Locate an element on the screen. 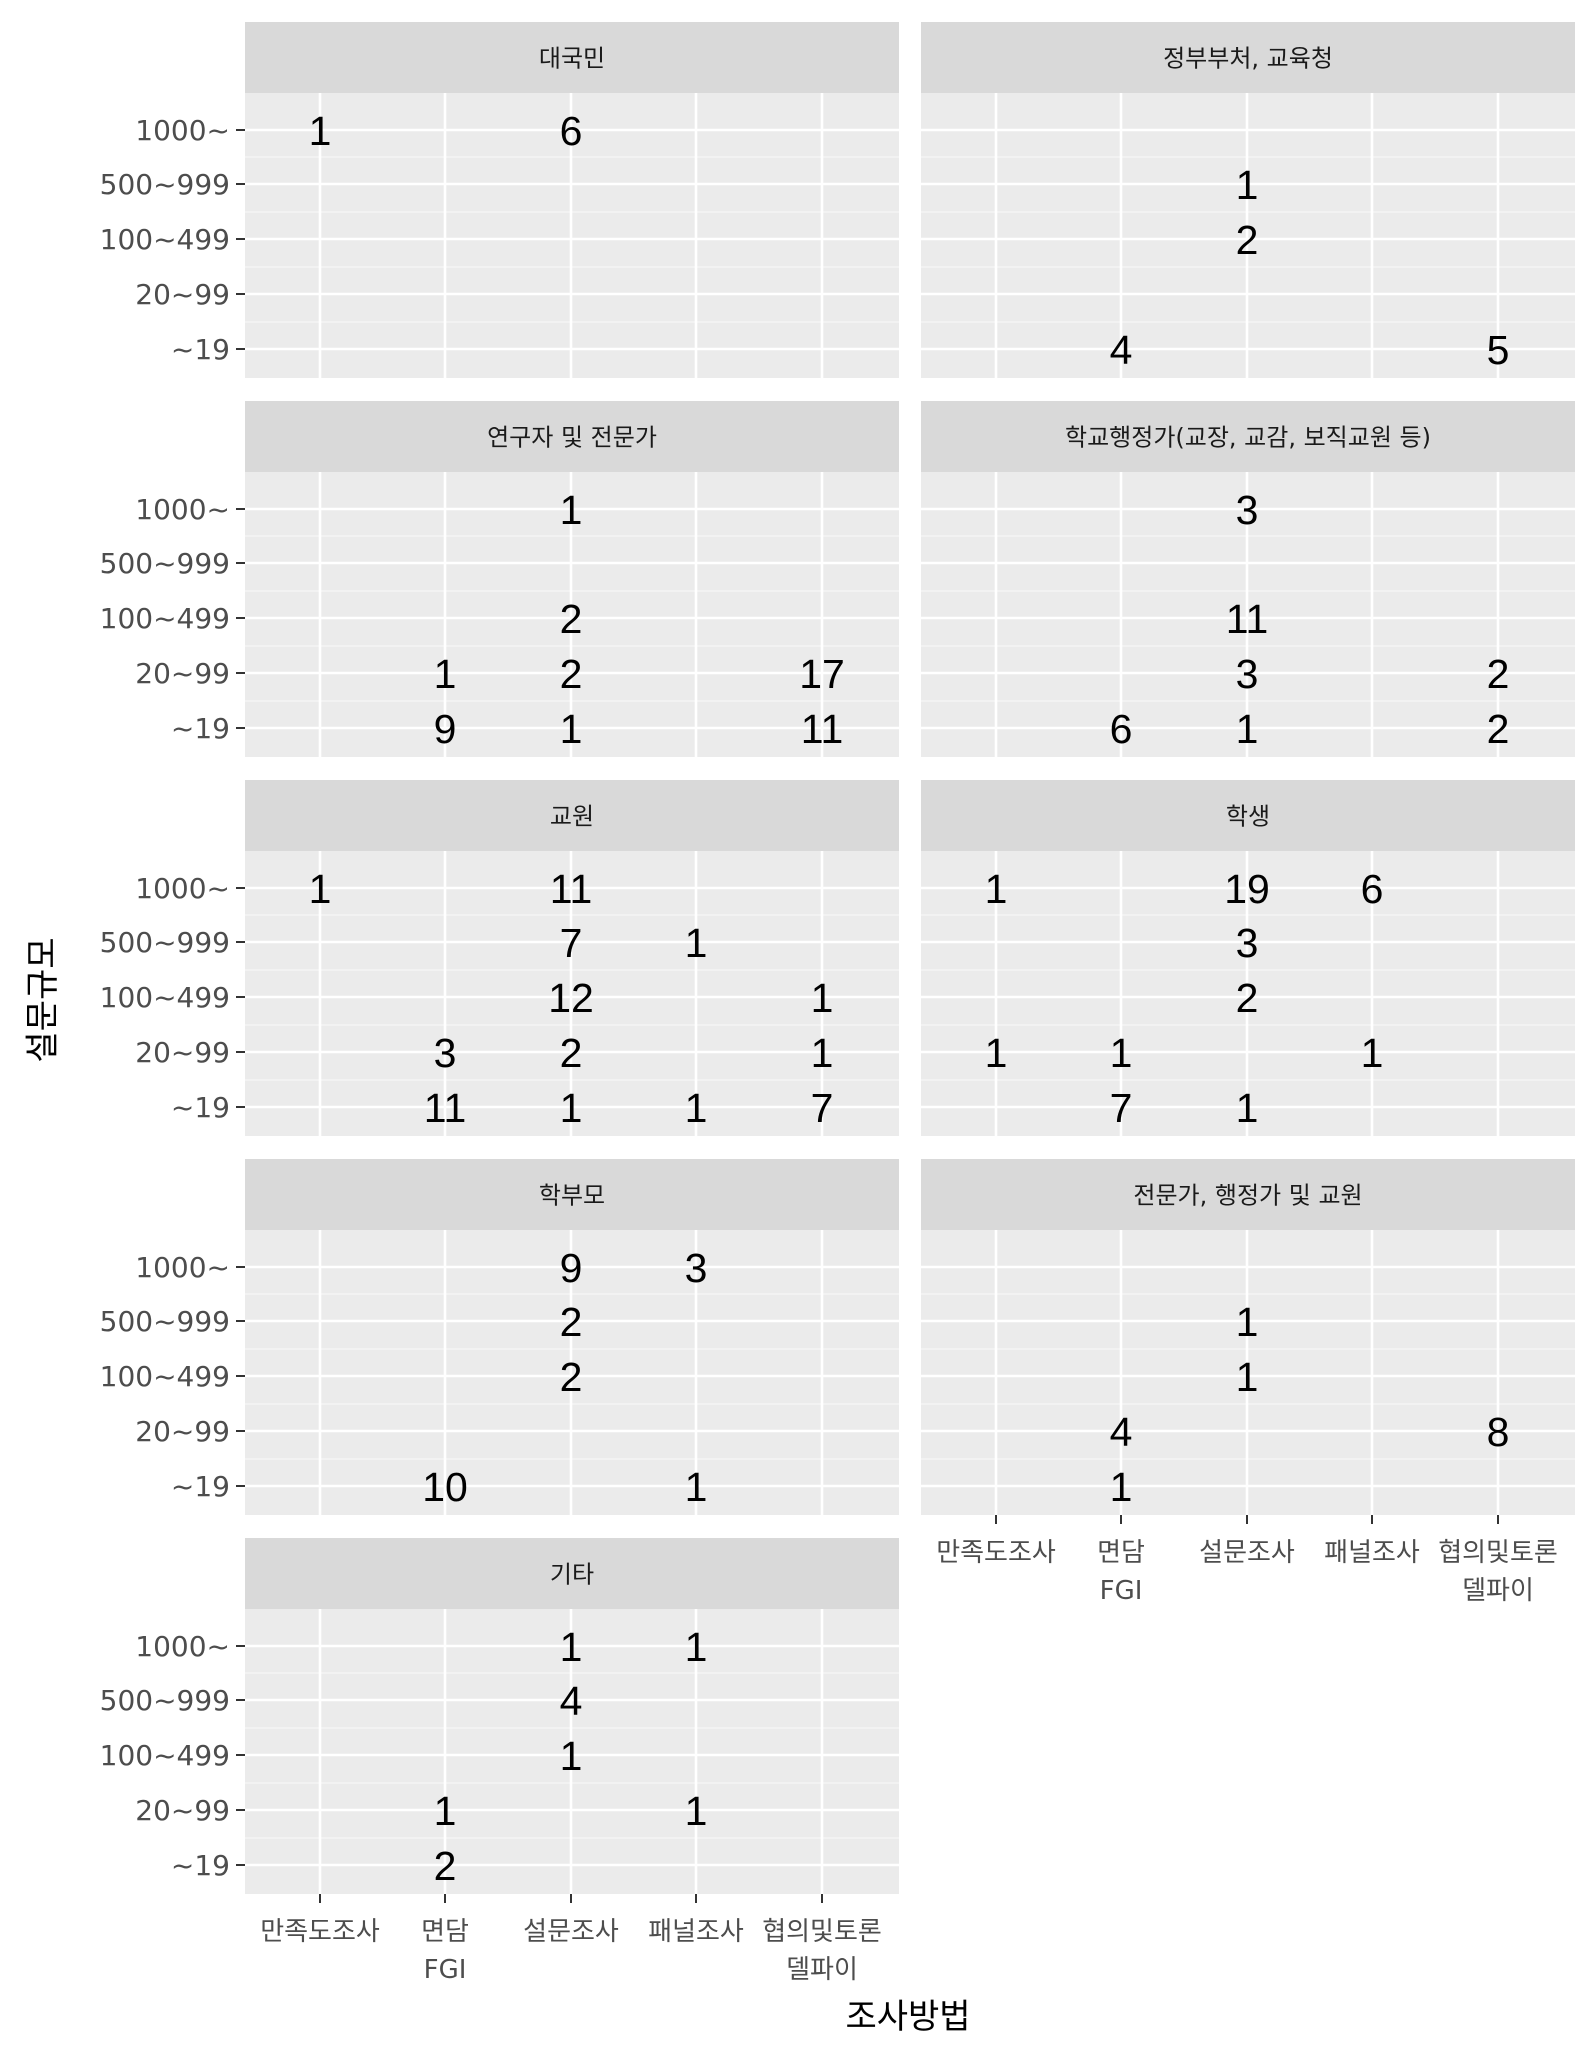 This screenshot has height=2066, width=1594. facet-panel: 정부부처, 교육청 1 2 4 5 is located at coordinates (1248, 200).